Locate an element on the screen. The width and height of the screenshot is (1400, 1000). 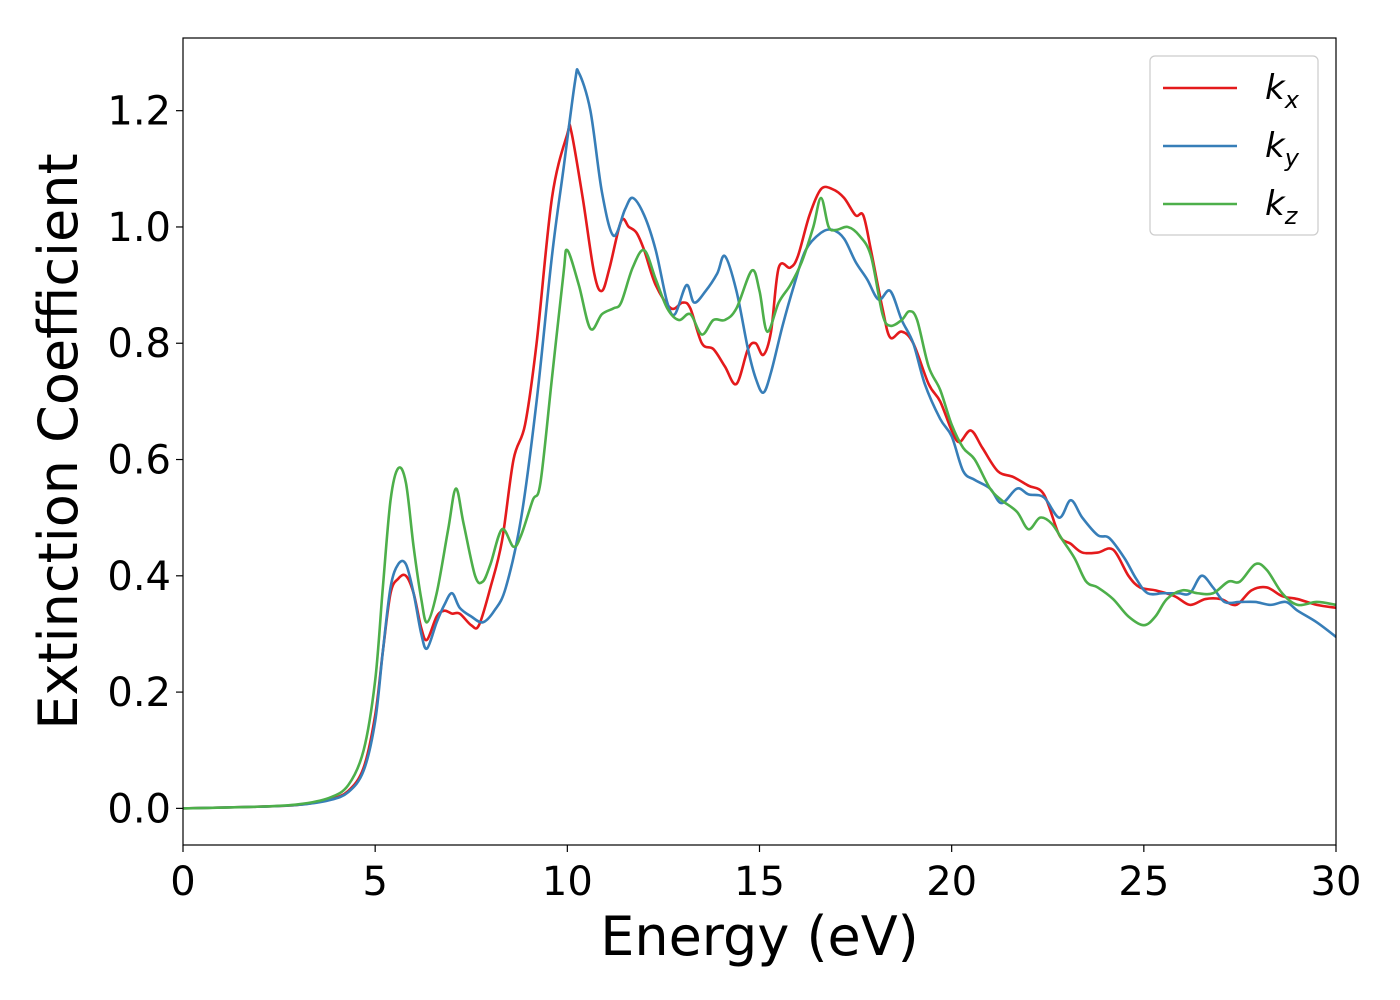
x-tick-label: 5 is located at coordinates (374, 882).